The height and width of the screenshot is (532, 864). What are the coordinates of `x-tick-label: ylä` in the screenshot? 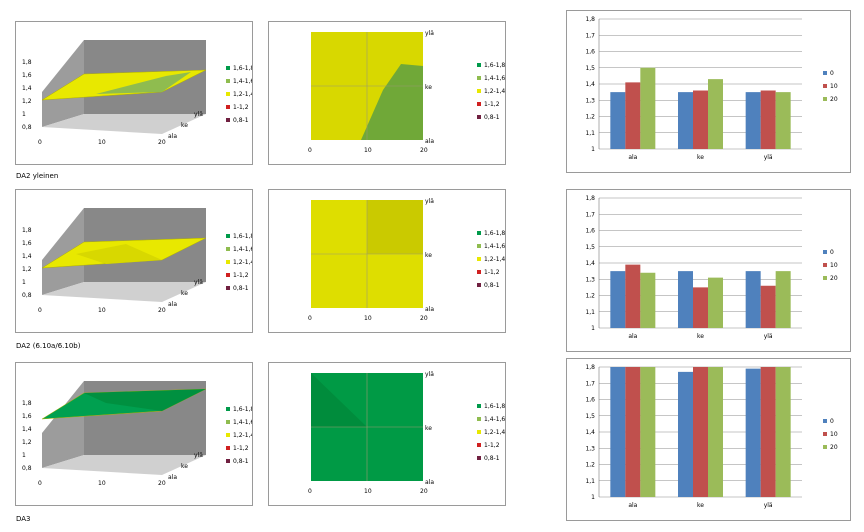 It's located at (768, 157).